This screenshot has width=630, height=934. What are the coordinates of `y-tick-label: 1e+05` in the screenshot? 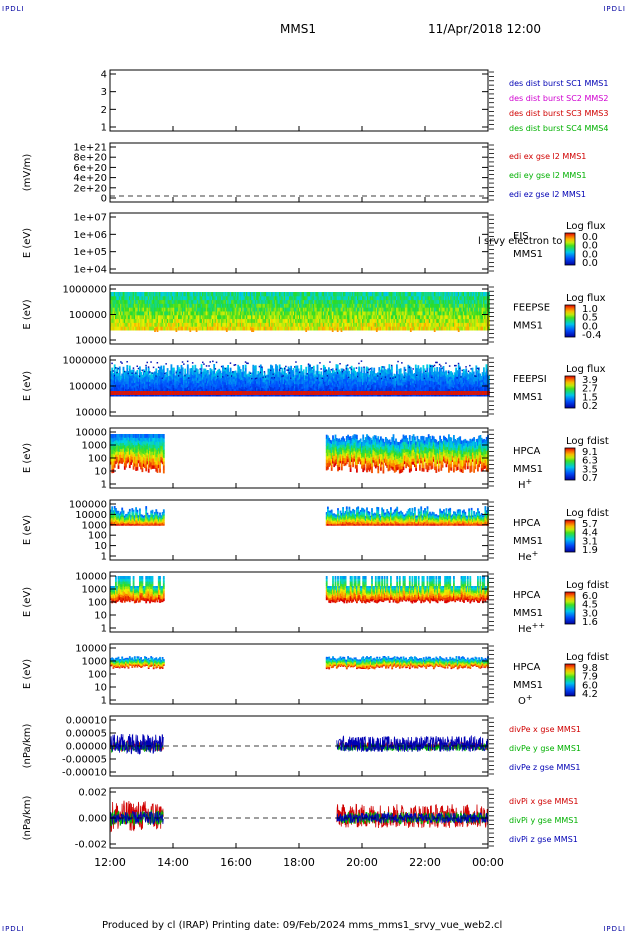 It's located at (90, 252).